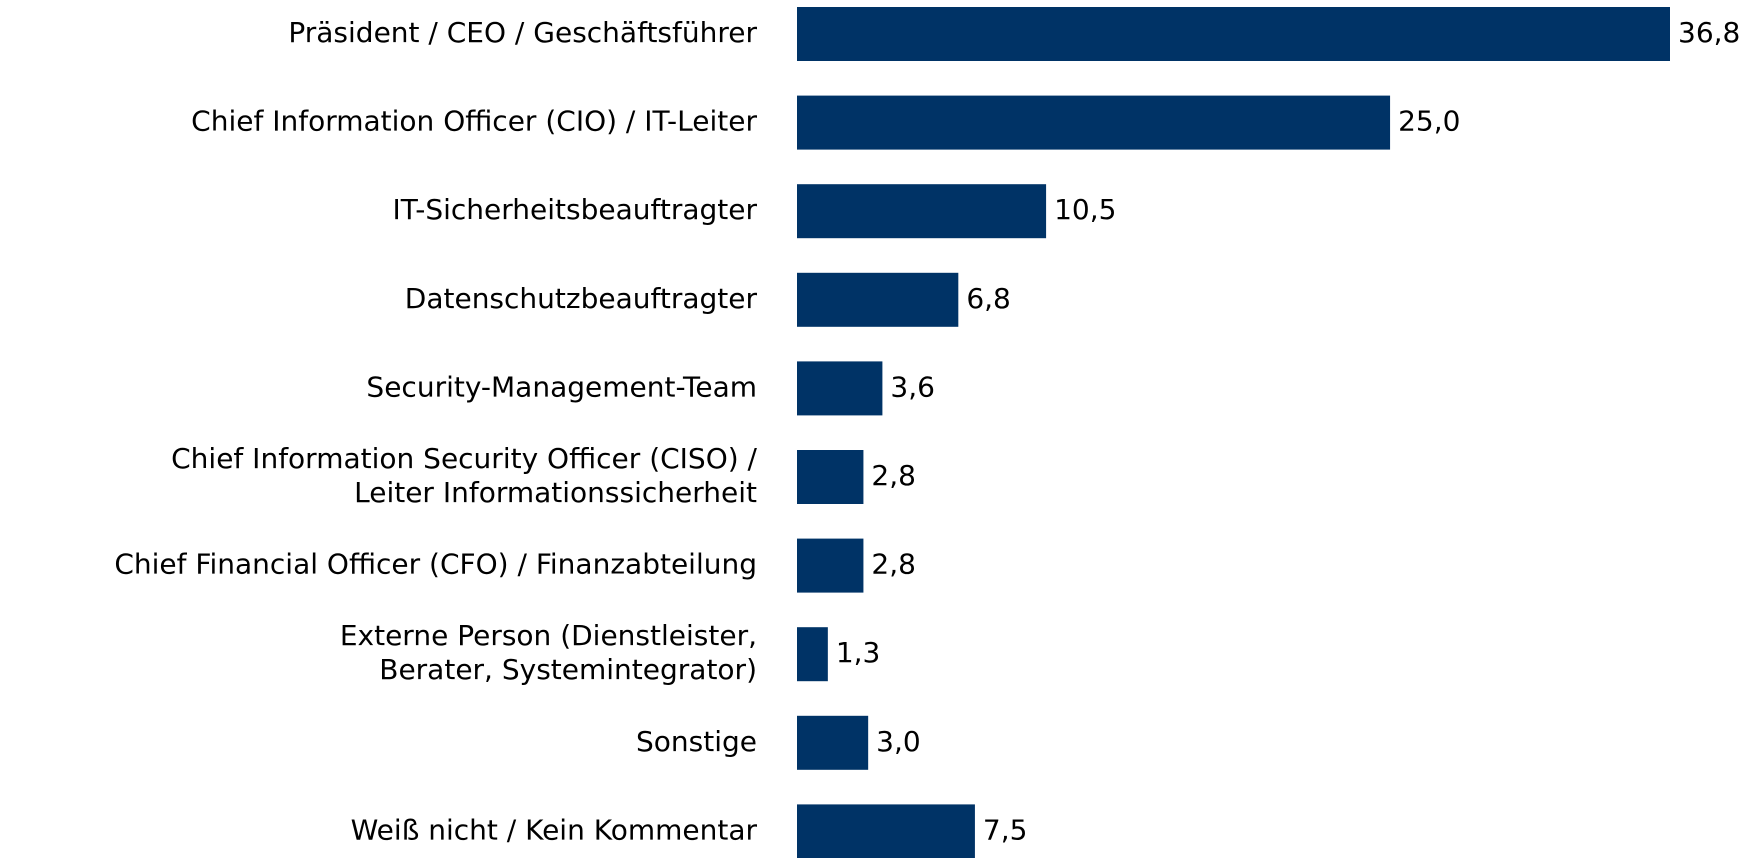  Describe the element at coordinates (522, 32) in the screenshot. I see `category-label: Präsident / CEO / Geschäftsführer` at that location.